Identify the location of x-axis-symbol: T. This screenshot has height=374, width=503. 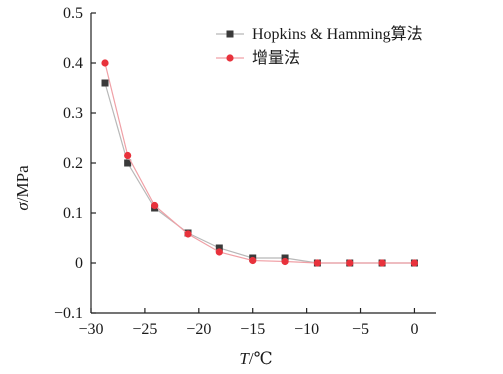
(244, 358).